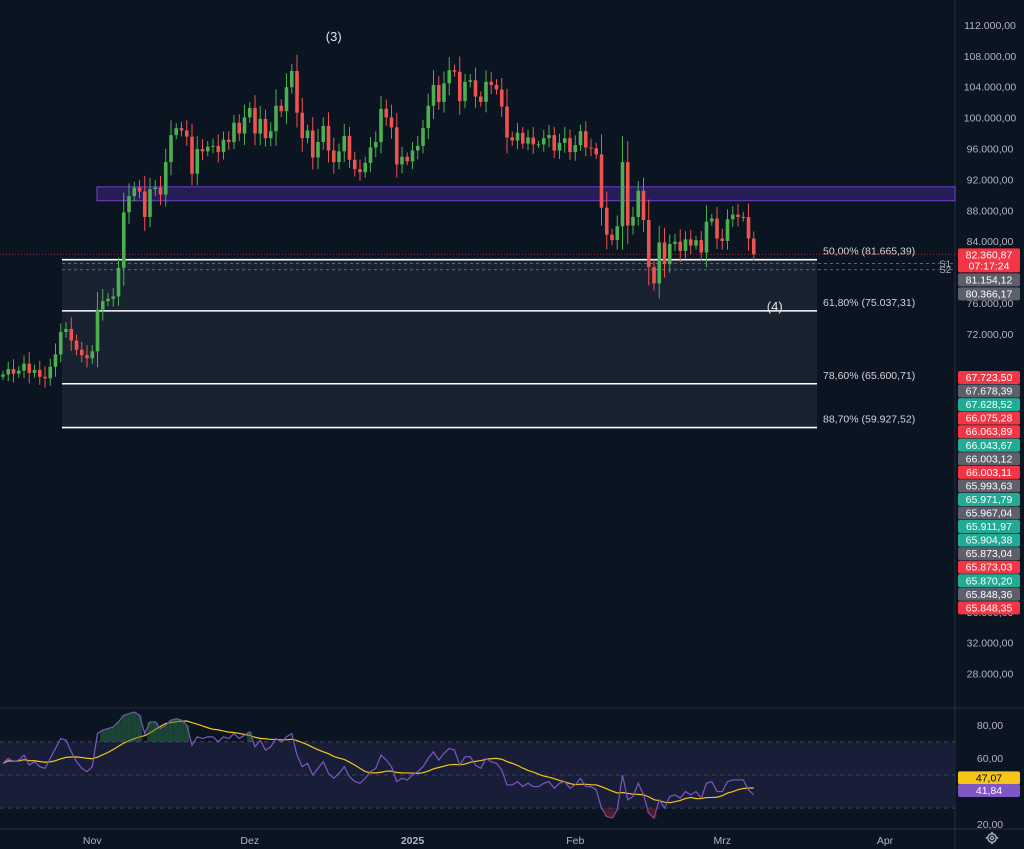 This screenshot has width=1024, height=849. What do you see at coordinates (775, 306) in the screenshot?
I see `wave-label: (4)` at bounding box center [775, 306].